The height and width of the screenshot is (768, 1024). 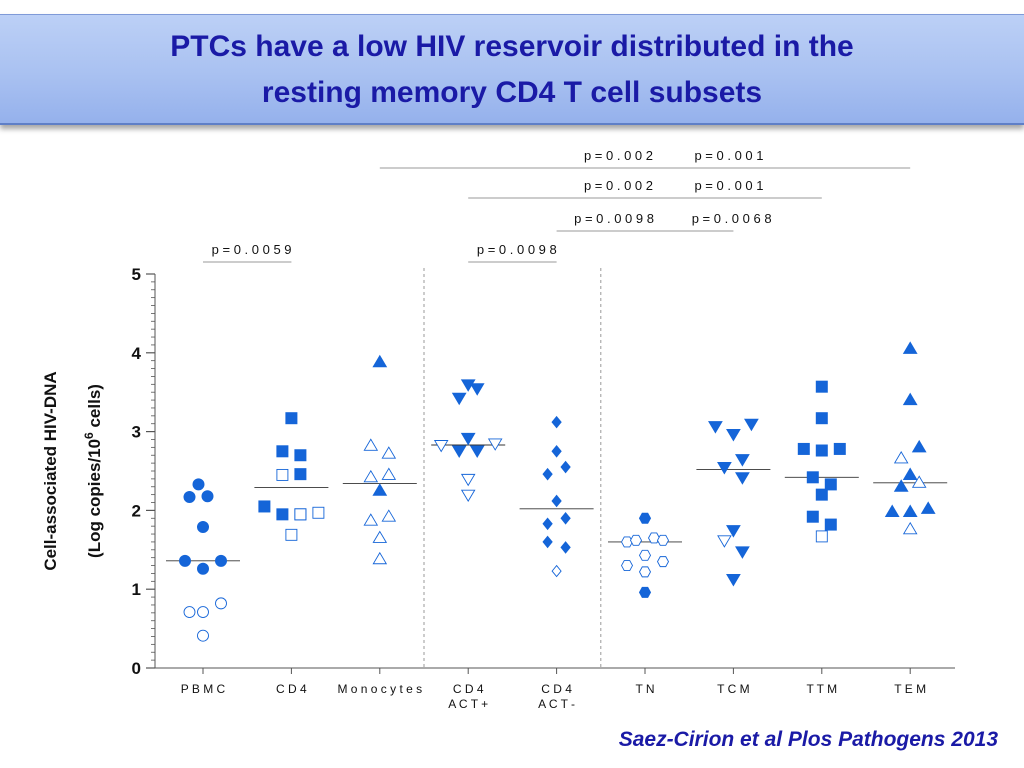 I want to click on y-tick-label: 4, so click(x=137, y=353).